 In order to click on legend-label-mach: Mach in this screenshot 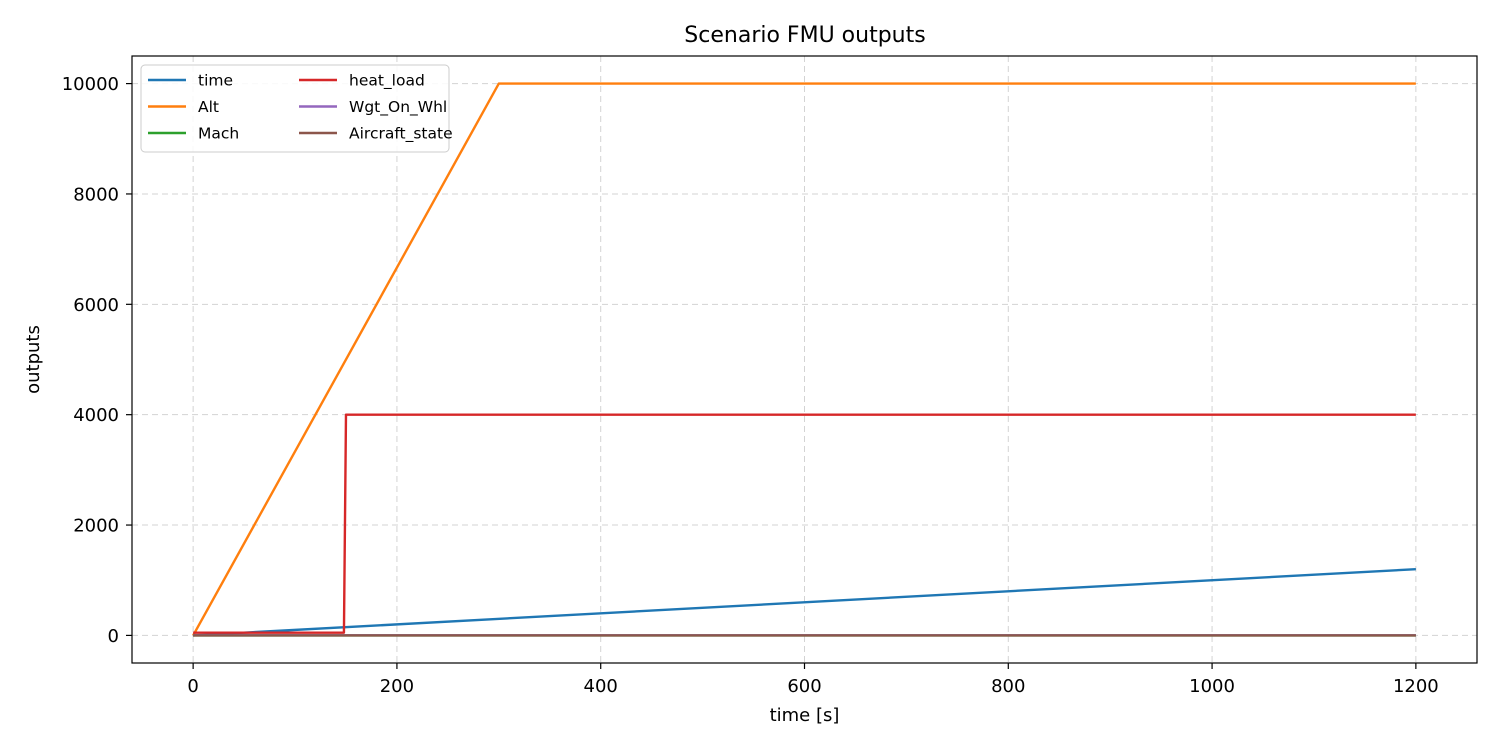, I will do `click(218, 134)`.